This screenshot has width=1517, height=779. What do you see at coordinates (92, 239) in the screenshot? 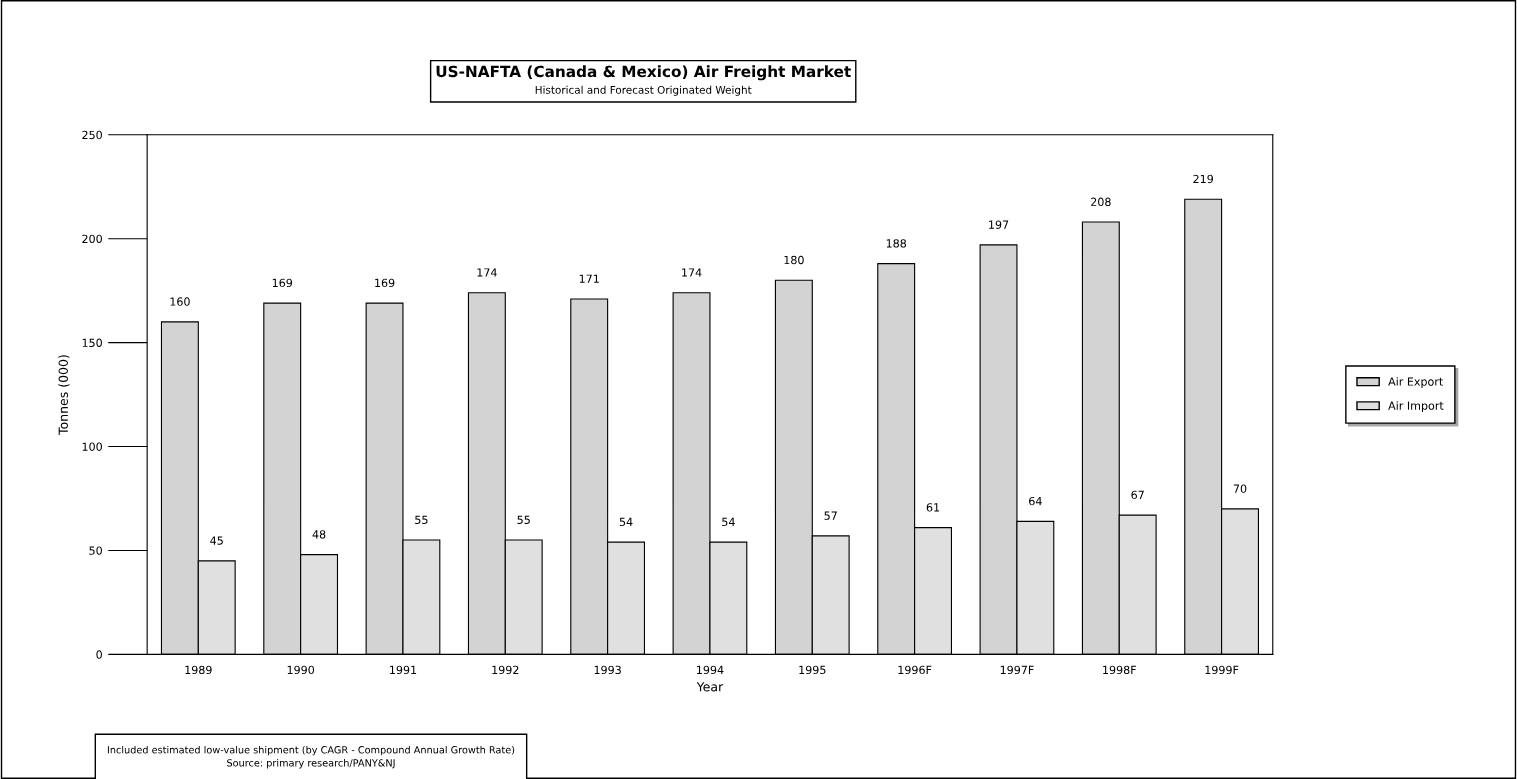
I see `y-tick-label: 200` at bounding box center [92, 239].